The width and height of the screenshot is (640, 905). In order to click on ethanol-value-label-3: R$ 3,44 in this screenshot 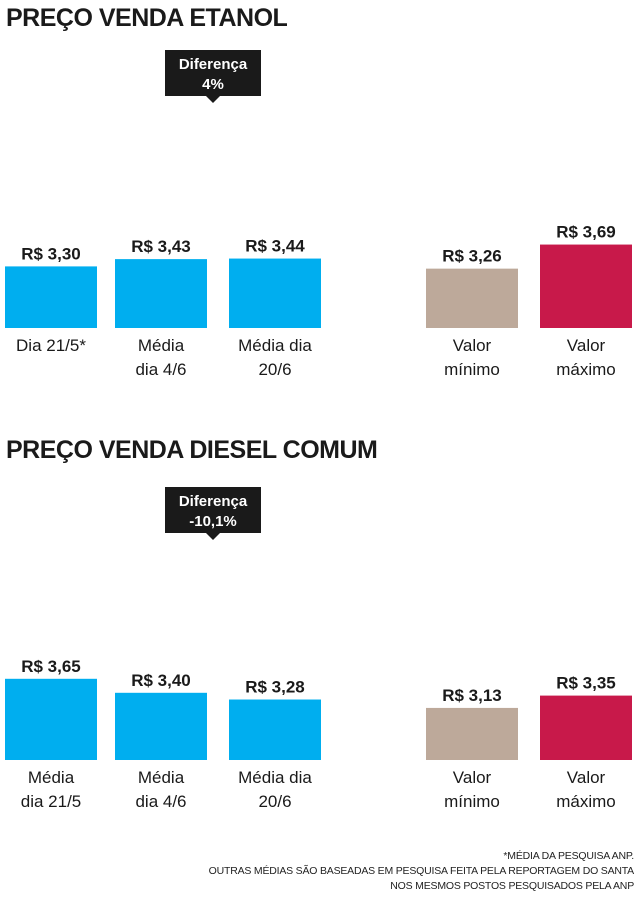, I will do `click(275, 246)`.